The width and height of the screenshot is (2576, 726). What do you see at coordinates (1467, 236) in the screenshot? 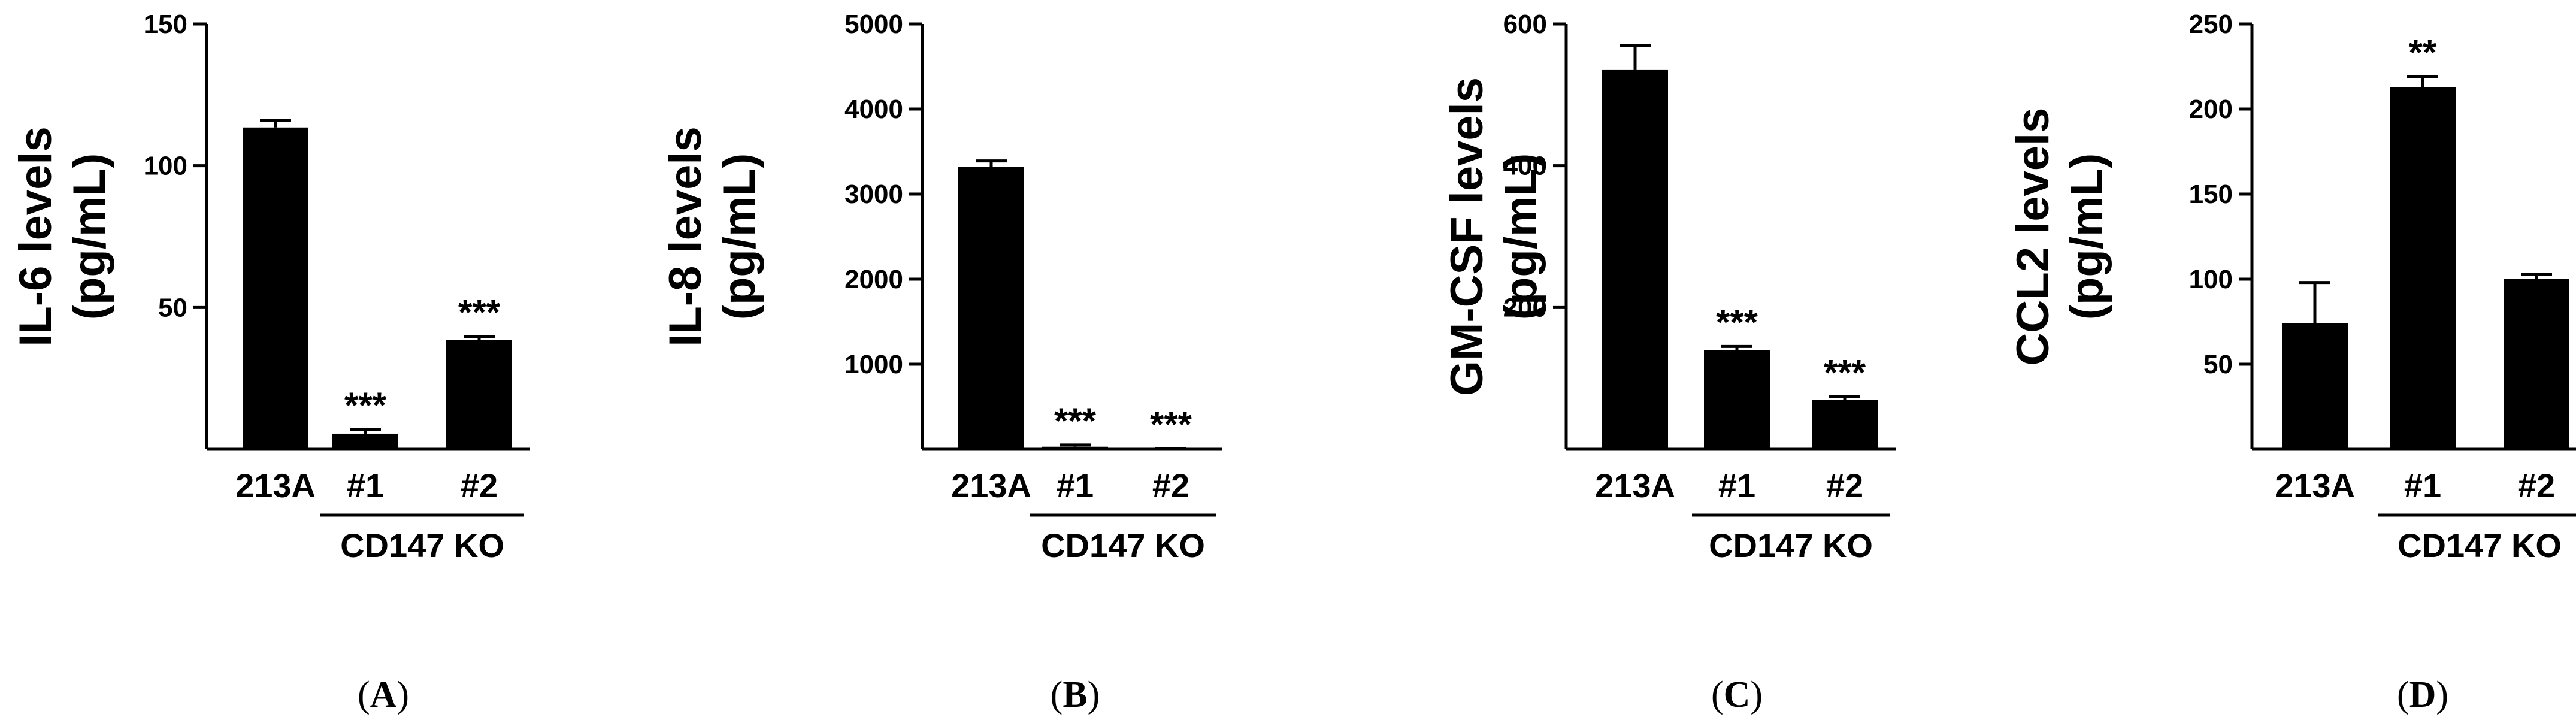
I see `y-axis-title: GM-CSF levels` at bounding box center [1467, 236].